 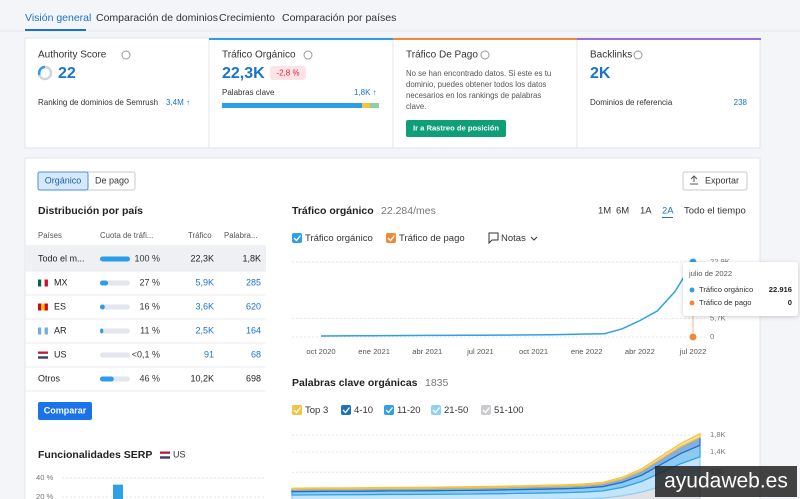 What do you see at coordinates (45, 495) in the screenshot?
I see `y-tick-label: 20 %` at bounding box center [45, 495].